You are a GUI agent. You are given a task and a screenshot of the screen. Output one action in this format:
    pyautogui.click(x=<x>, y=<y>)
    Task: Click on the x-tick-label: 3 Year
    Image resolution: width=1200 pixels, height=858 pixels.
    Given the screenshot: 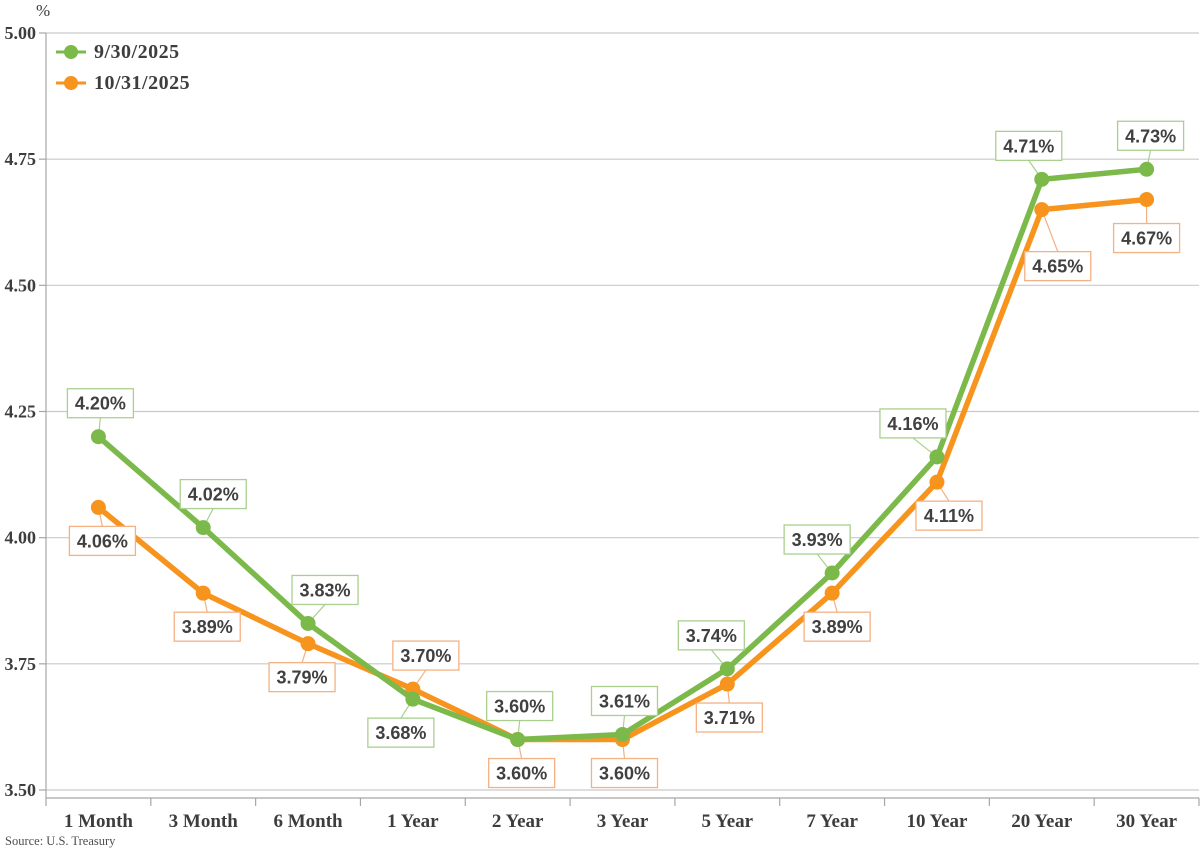 What is the action you would take?
    pyautogui.click(x=623, y=821)
    